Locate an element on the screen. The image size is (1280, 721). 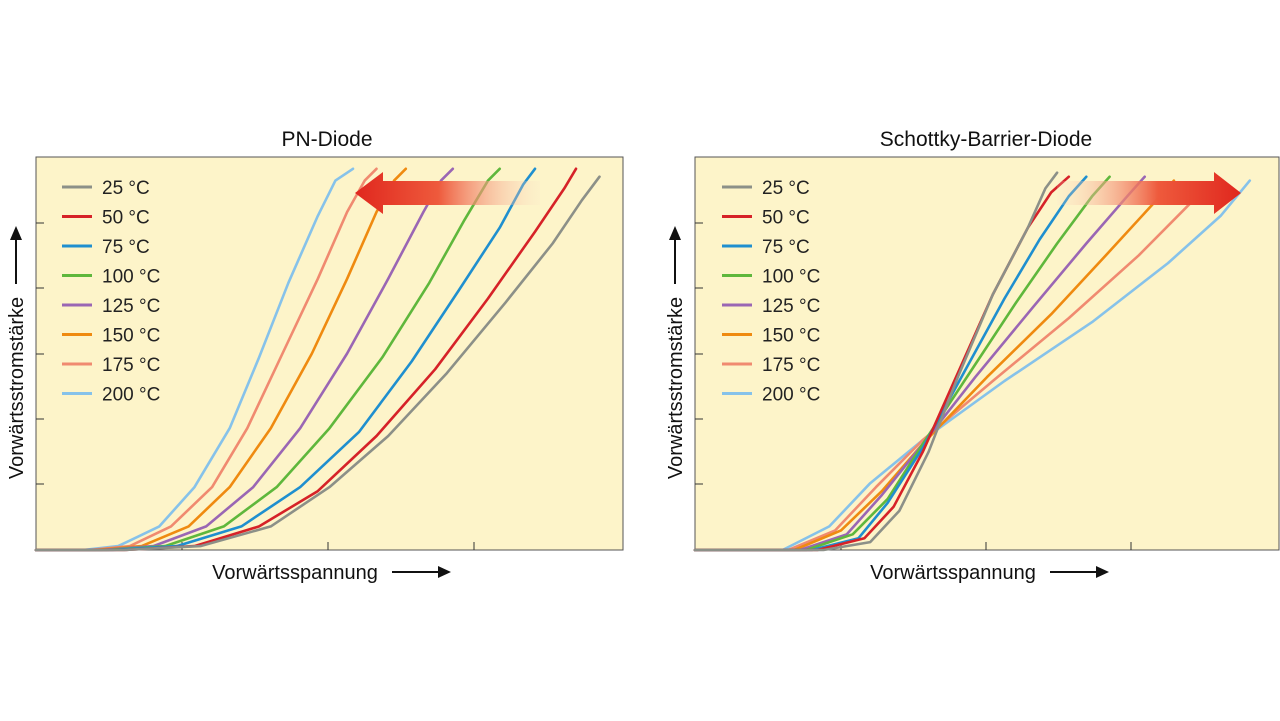
chart-title: Schottky-Barrier-Diode is located at coordinates (986, 139).